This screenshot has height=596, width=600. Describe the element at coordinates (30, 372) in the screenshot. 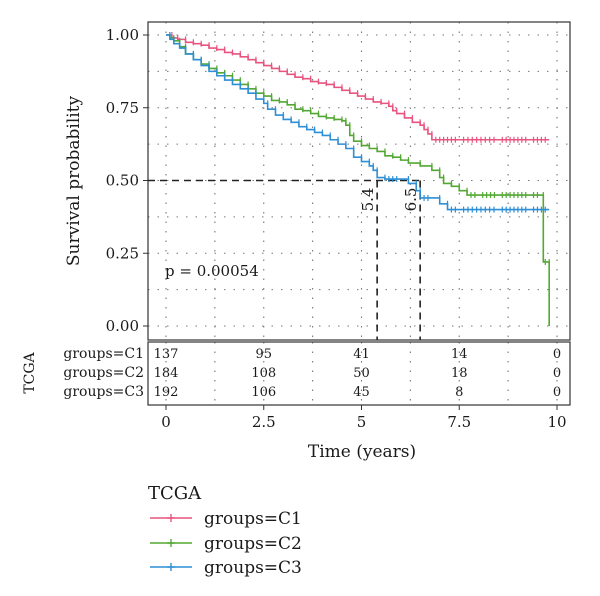

I see `risk-table-title: TCGA` at that location.